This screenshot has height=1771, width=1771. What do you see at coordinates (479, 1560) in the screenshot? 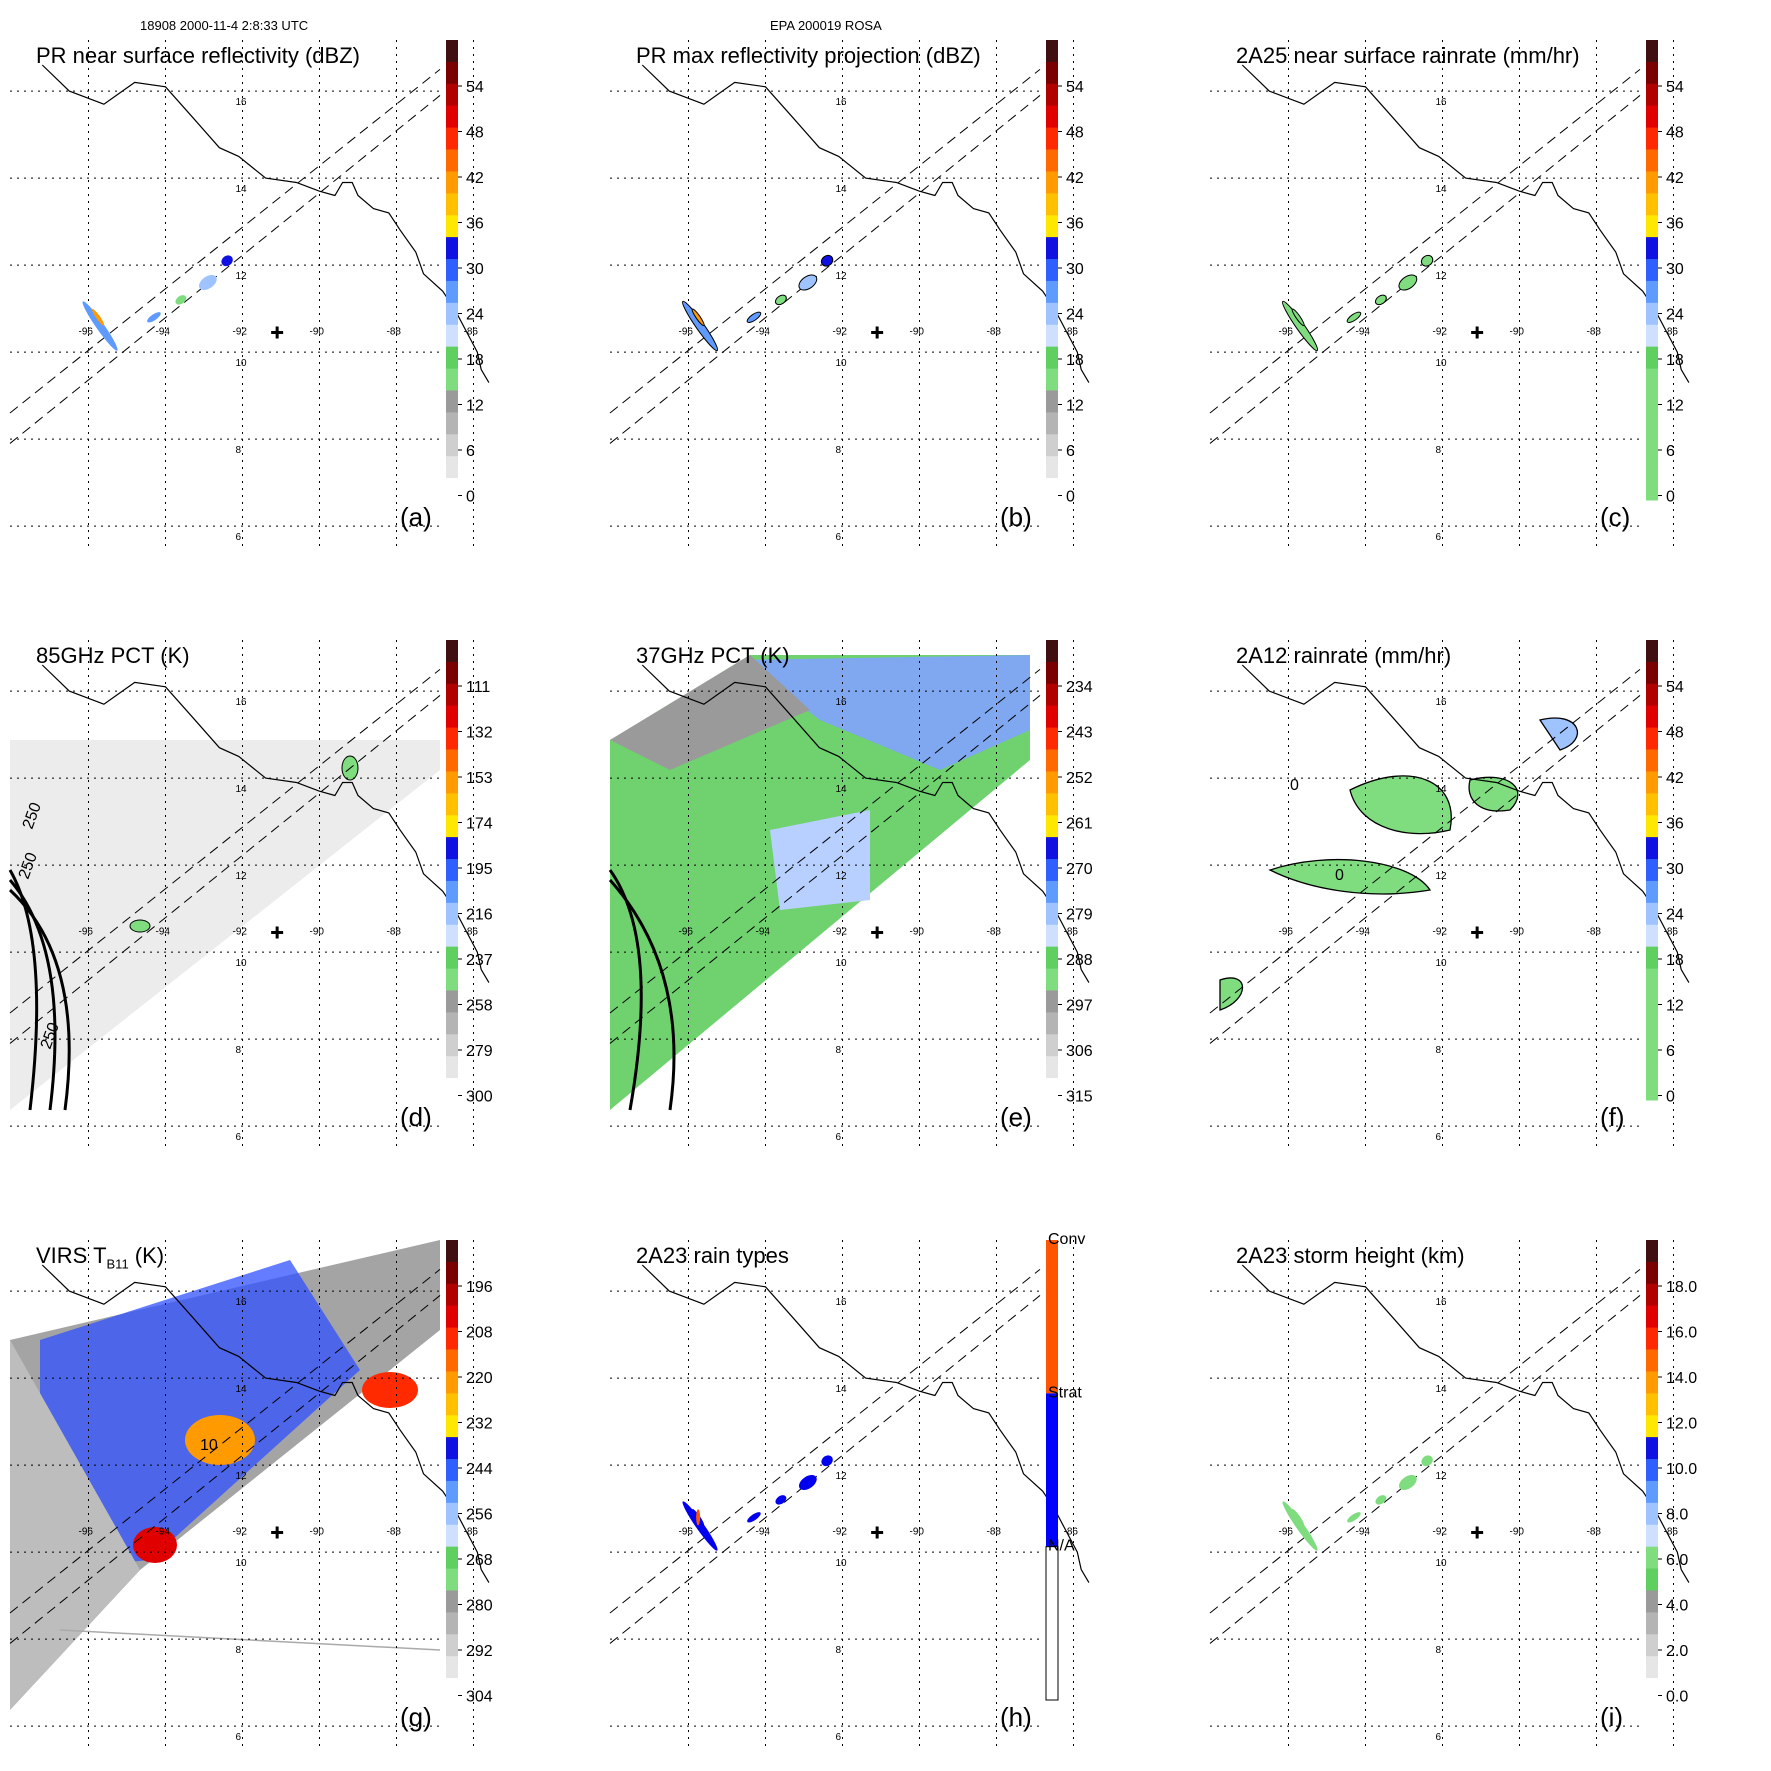
I see `colorbar-tick: 268` at bounding box center [479, 1560].